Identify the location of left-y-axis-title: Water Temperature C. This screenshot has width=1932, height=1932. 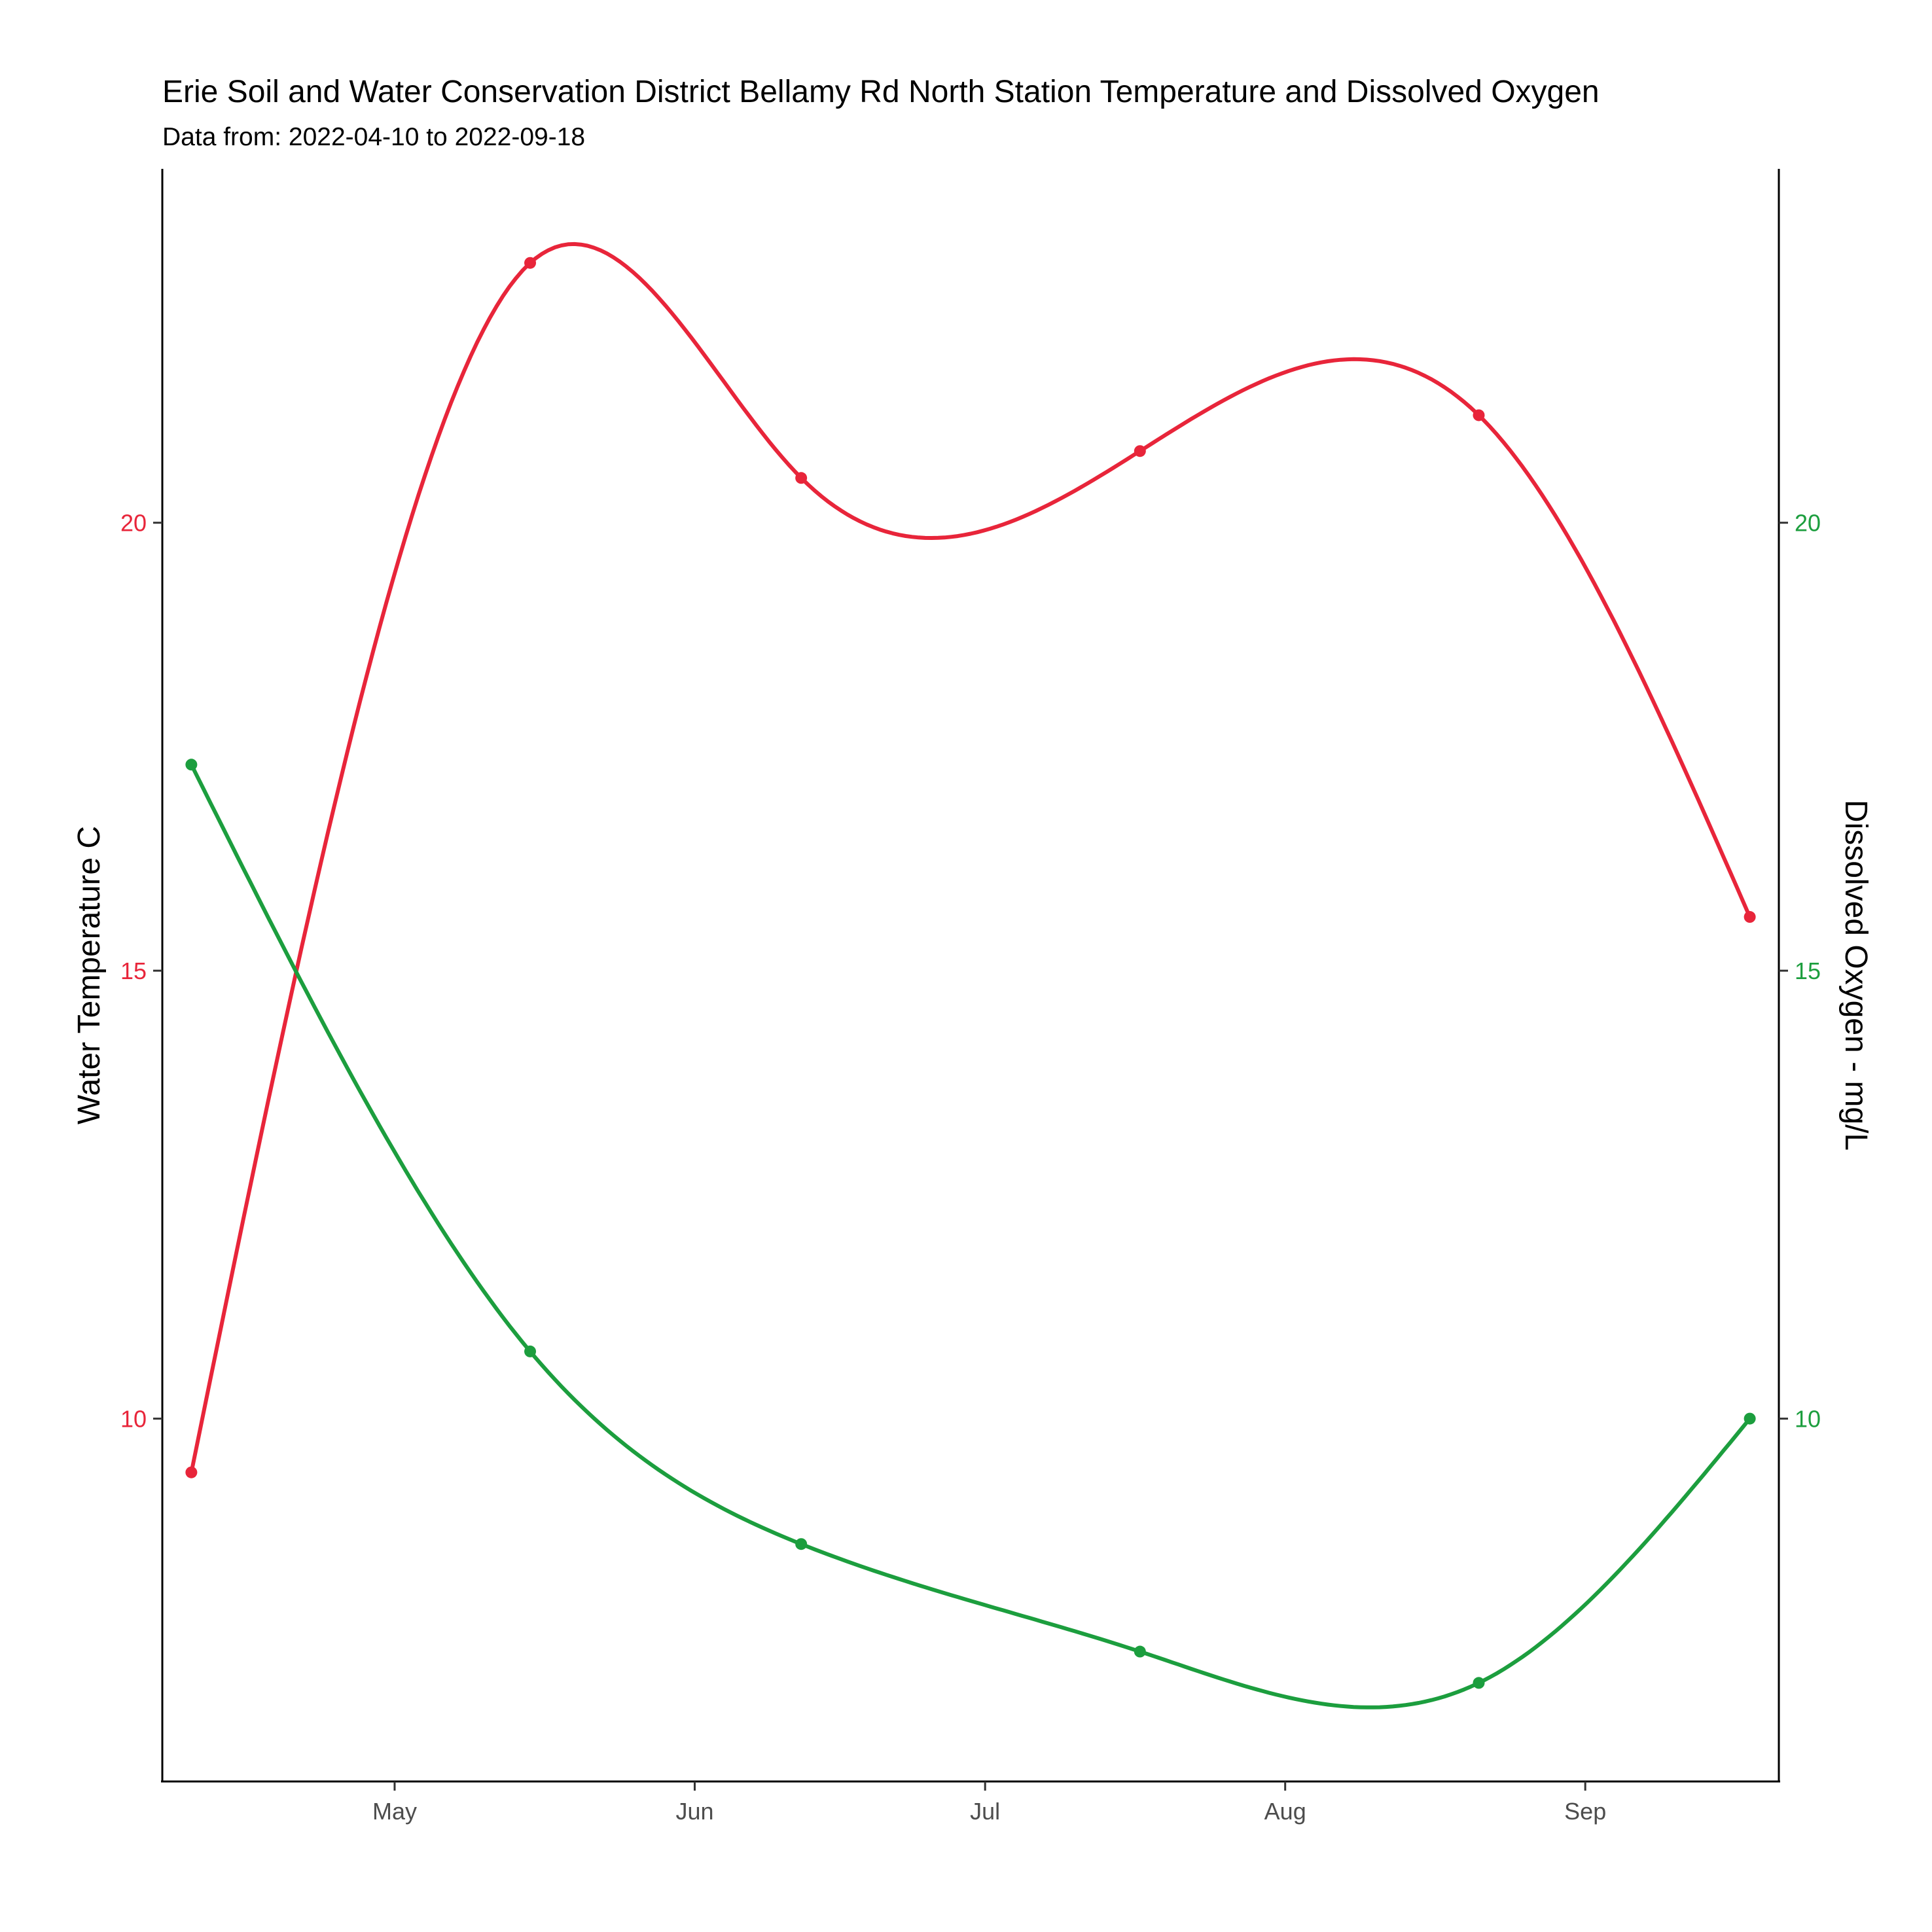
(89, 975).